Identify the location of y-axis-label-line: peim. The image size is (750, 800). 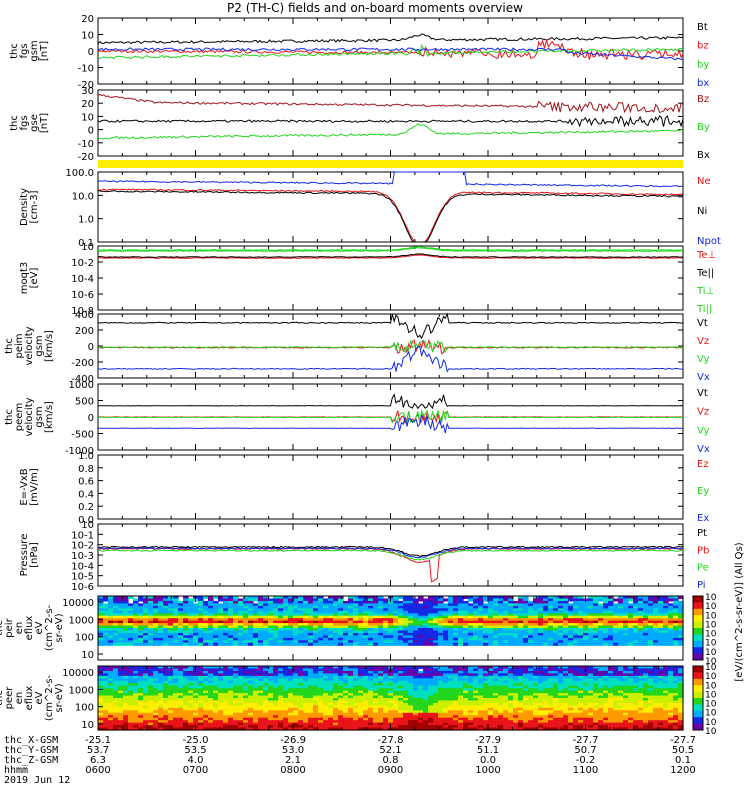
(19, 345).